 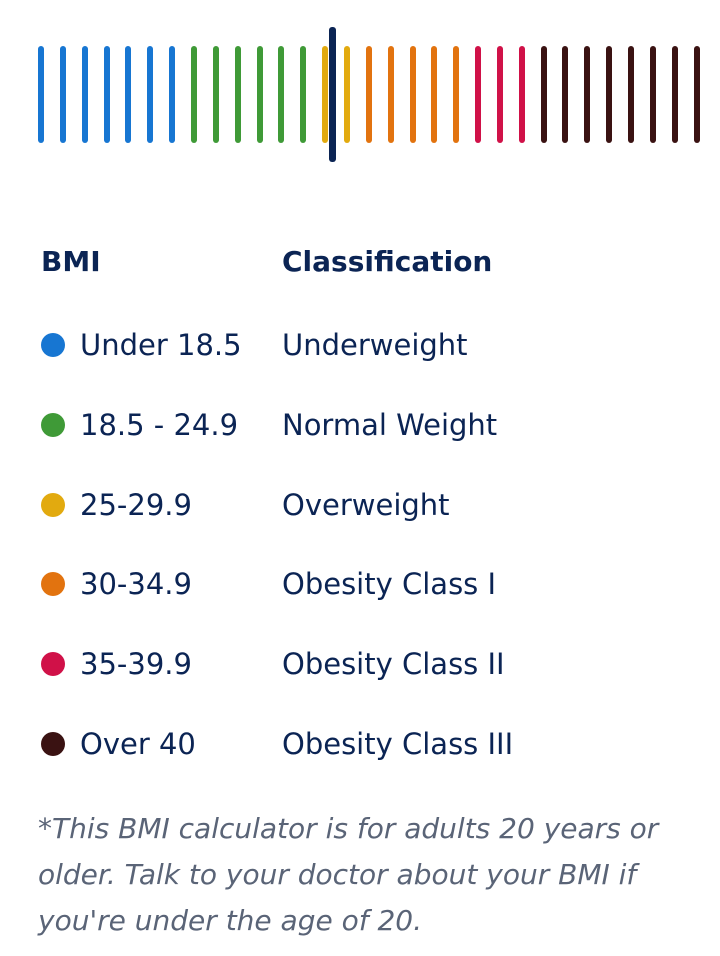 What do you see at coordinates (136, 584) in the screenshot?
I see `bmi-range: 30-34.9` at bounding box center [136, 584].